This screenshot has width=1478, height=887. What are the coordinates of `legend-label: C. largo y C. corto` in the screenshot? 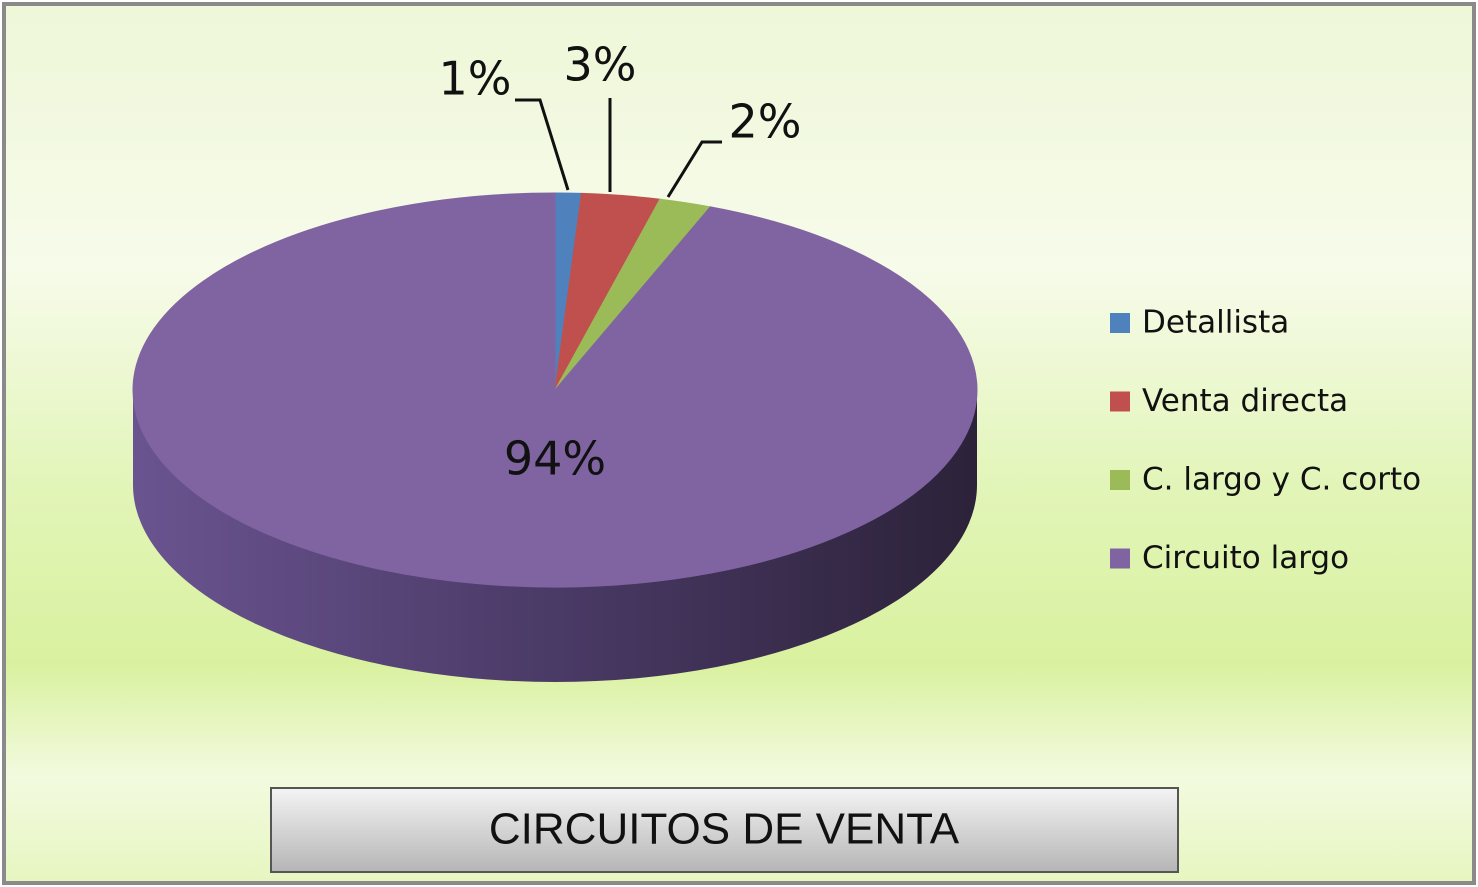 It's located at (1281, 480).